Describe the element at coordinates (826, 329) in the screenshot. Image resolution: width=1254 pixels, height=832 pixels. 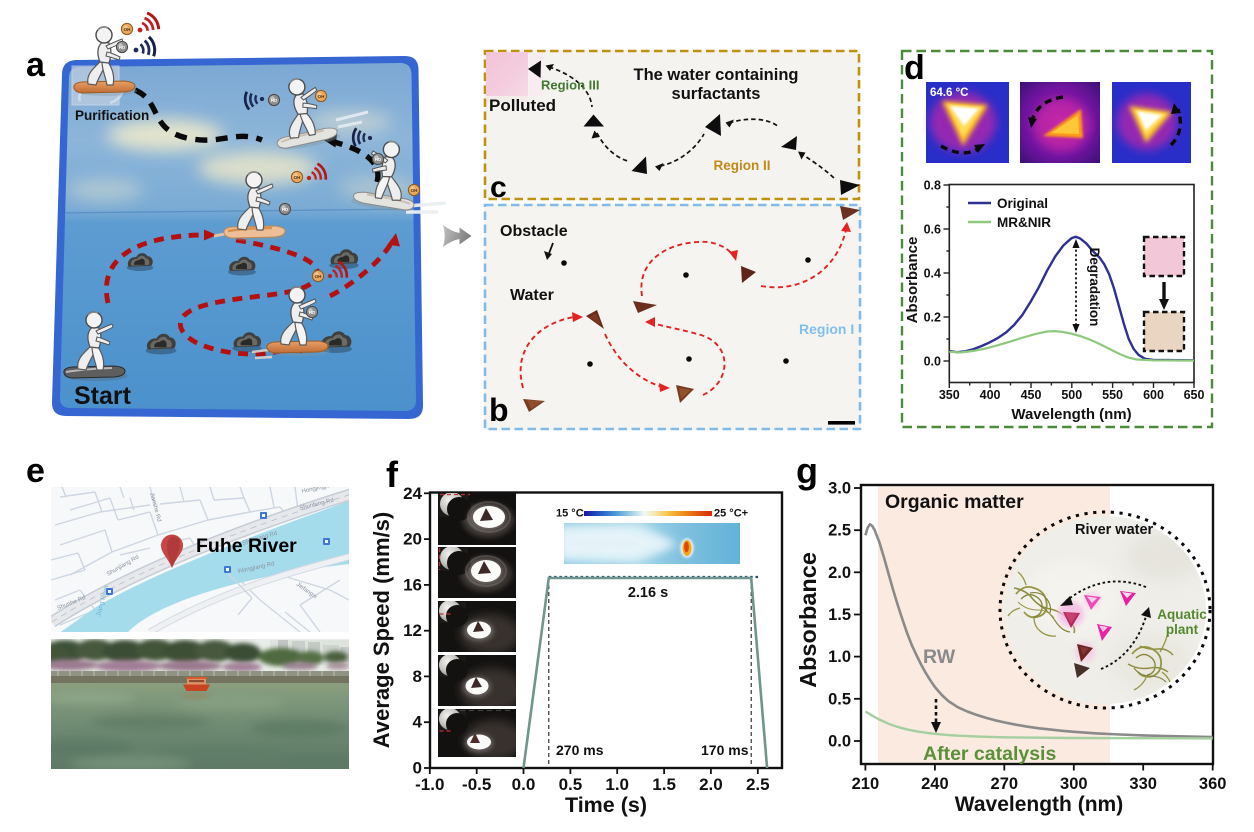
I see `svg-text: Region I` at that location.